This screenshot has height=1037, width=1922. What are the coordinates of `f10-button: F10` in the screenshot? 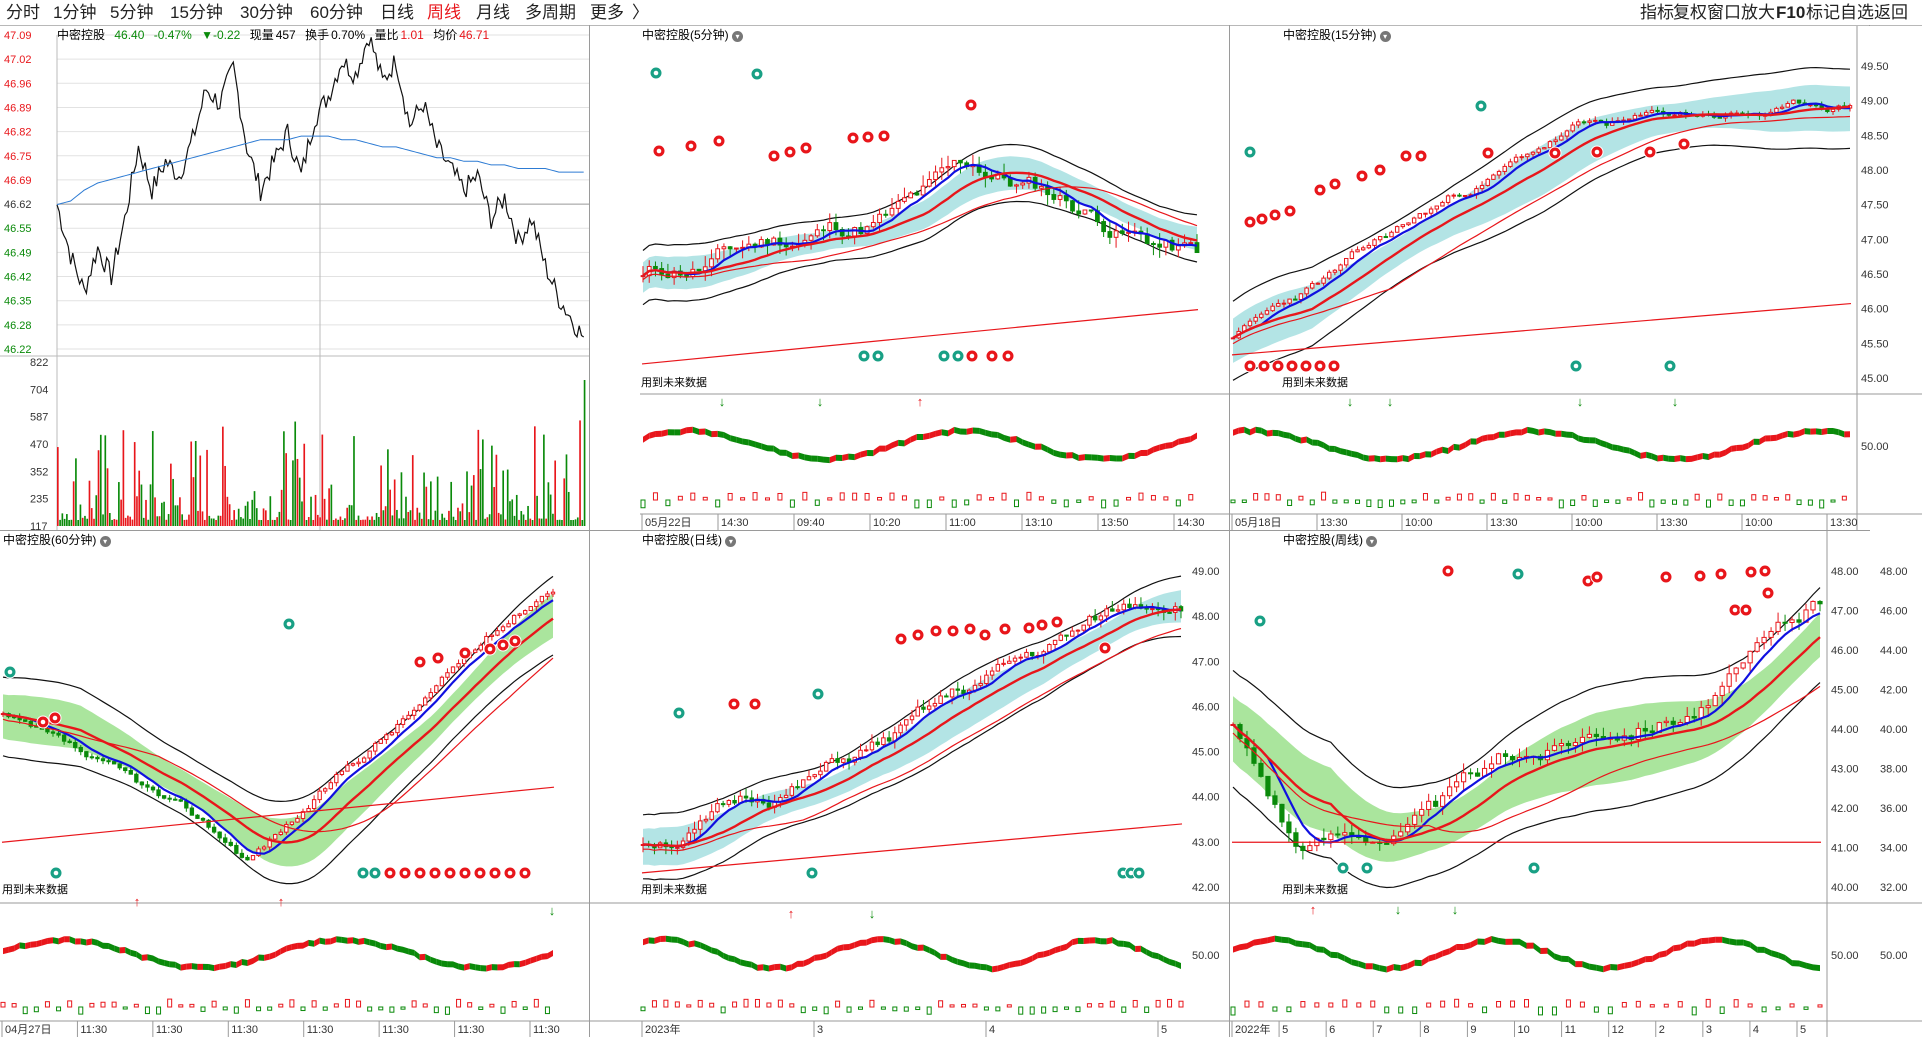 It's located at (1791, 12).